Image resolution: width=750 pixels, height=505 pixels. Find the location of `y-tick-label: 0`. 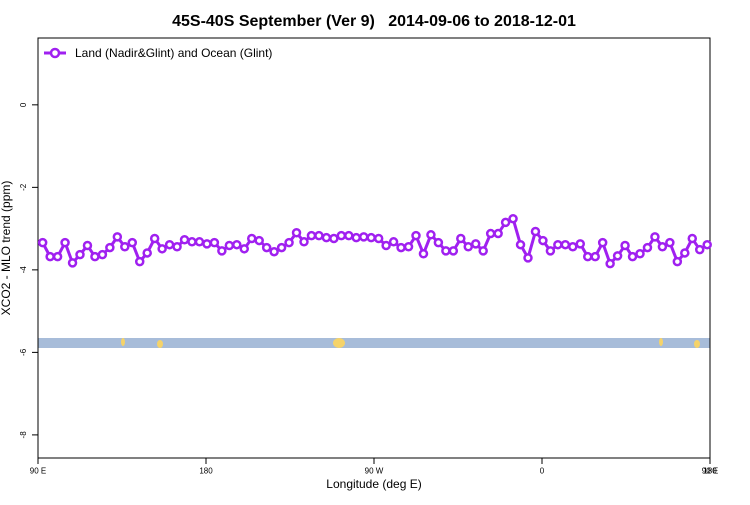

y-tick-label: 0 is located at coordinates (23, 104).